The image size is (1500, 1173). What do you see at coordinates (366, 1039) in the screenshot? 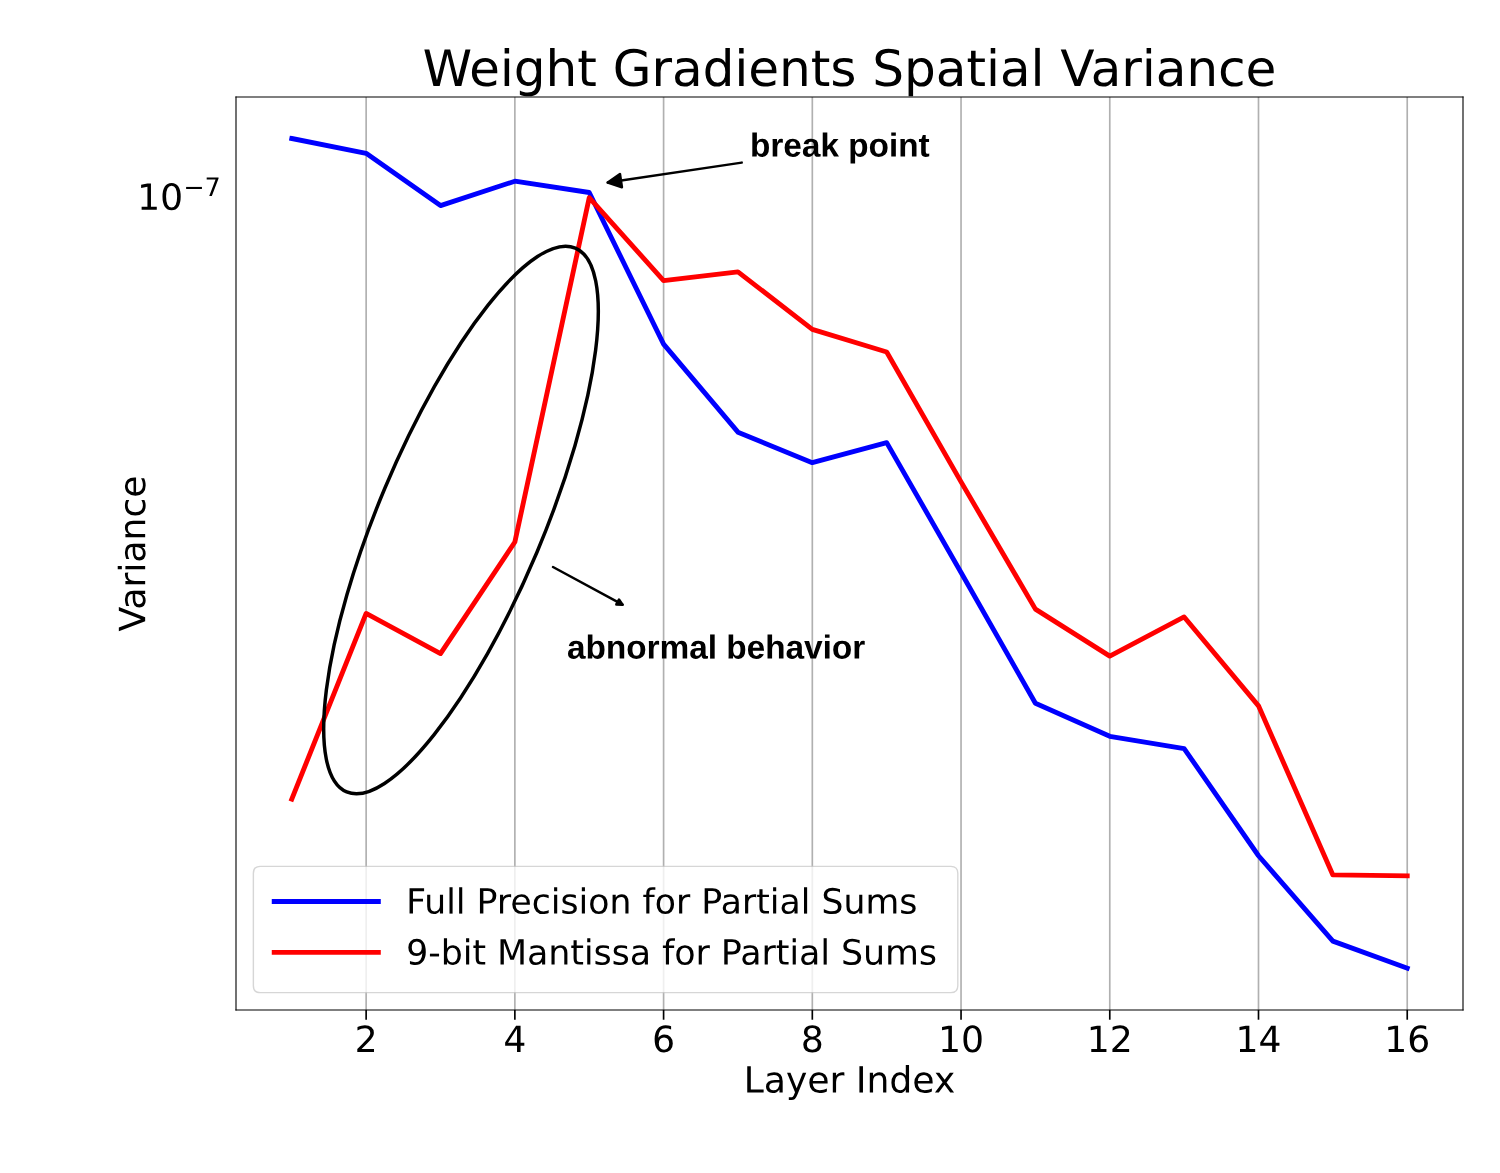
I see `x-tick-label: 2` at bounding box center [366, 1039].